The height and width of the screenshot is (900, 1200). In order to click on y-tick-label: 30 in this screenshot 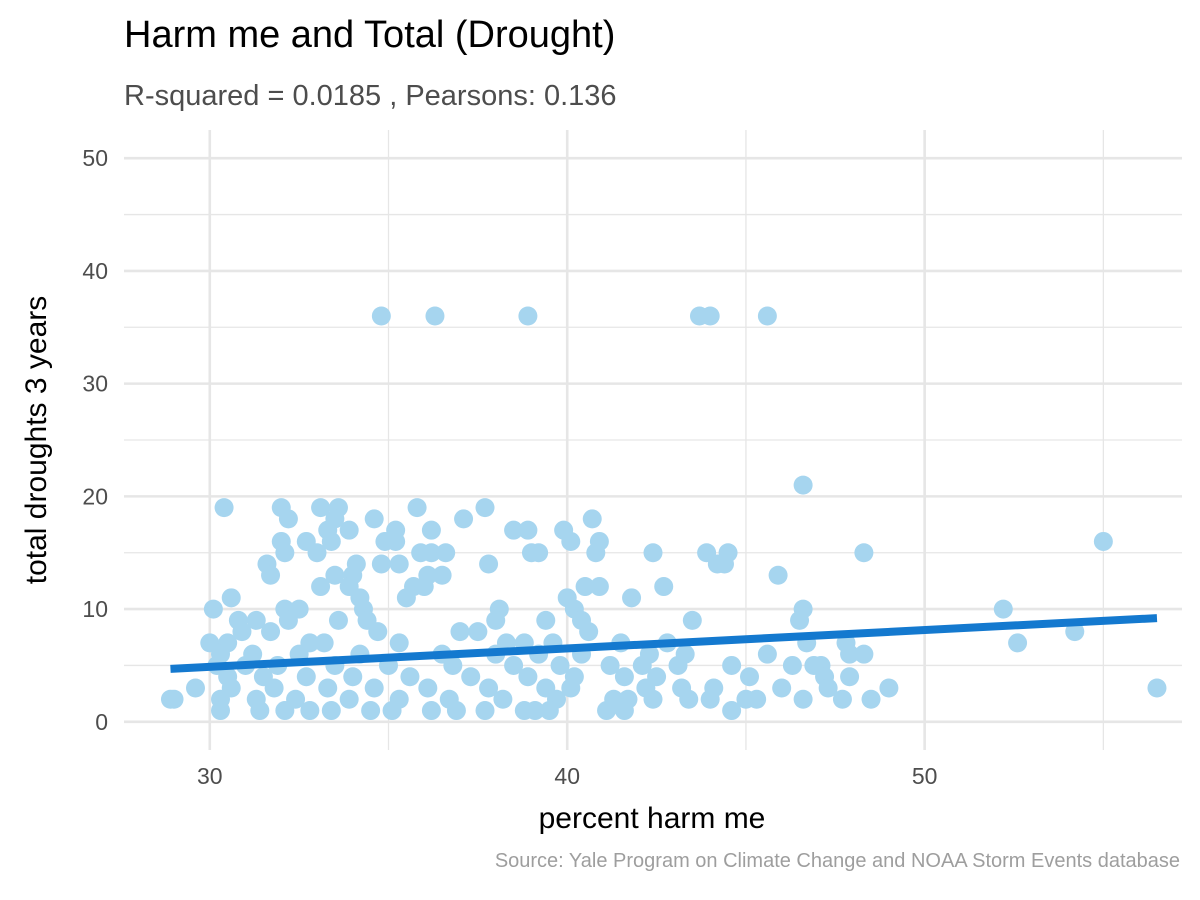, I will do `click(95, 384)`.